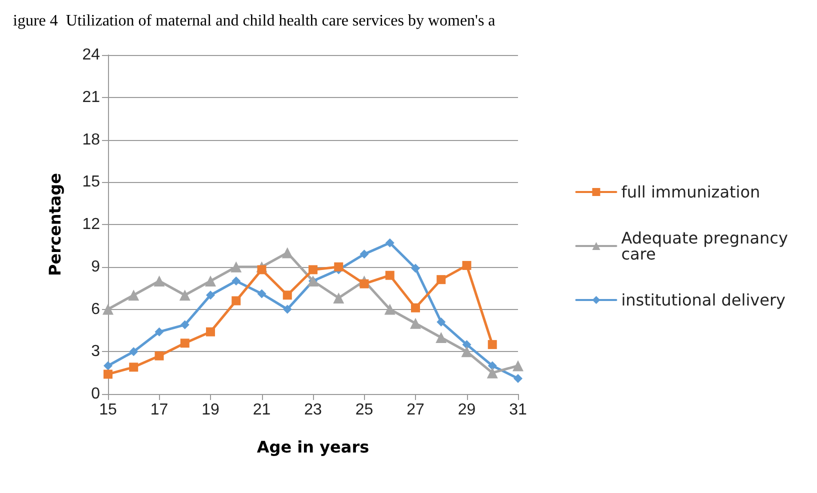 The image size is (817, 493). What do you see at coordinates (159, 410) in the screenshot?
I see `x-tick-label: 17` at bounding box center [159, 410].